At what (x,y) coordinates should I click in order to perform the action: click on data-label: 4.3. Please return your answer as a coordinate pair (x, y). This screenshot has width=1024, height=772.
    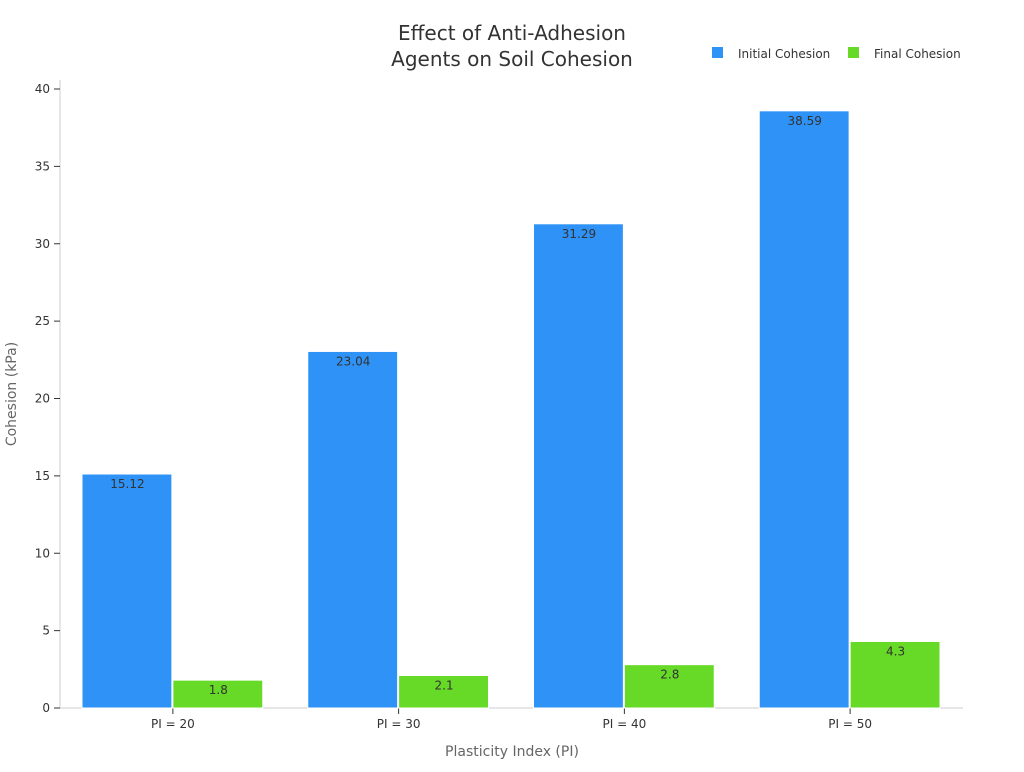
    Looking at the image, I should click on (895, 651).